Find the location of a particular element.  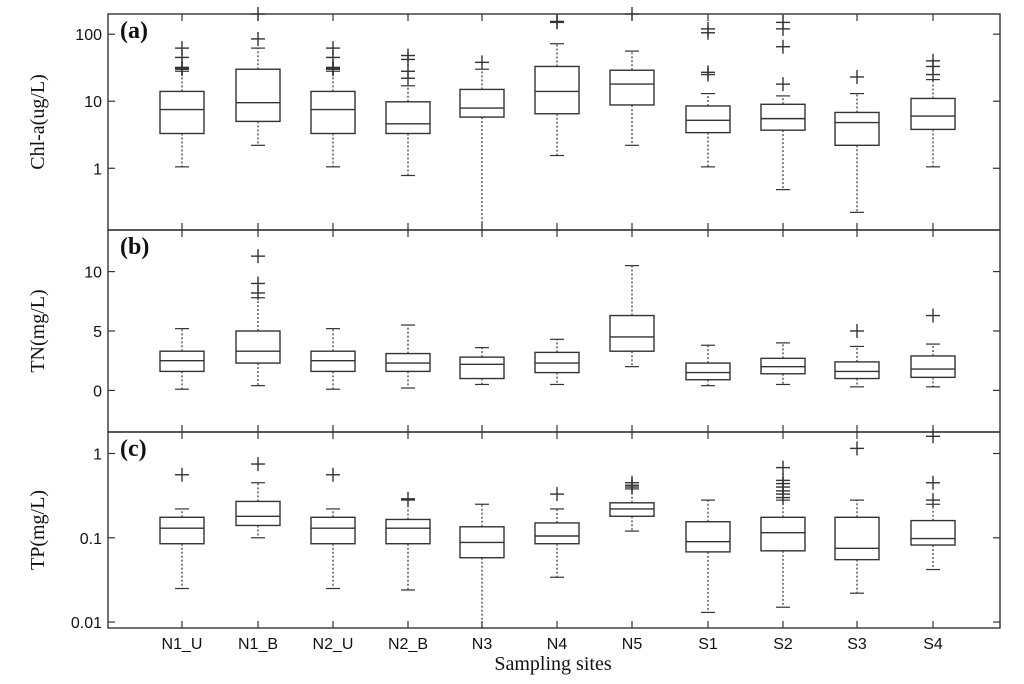

x-tick-label: N1_U is located at coordinates (182, 644).